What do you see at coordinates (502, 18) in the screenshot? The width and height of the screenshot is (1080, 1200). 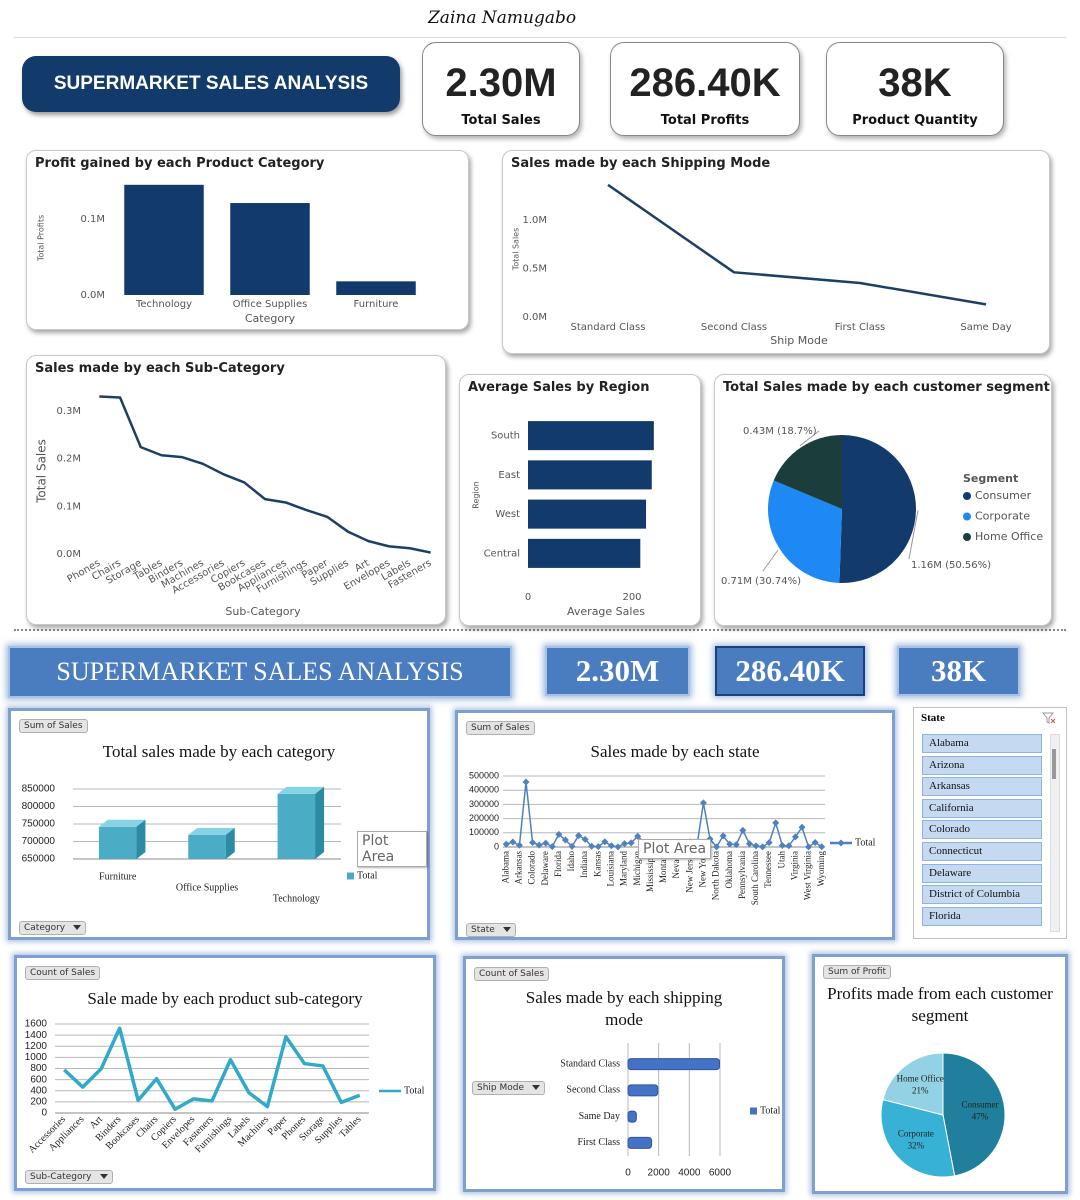 I see `author: Zaina Namugabo` at bounding box center [502, 18].